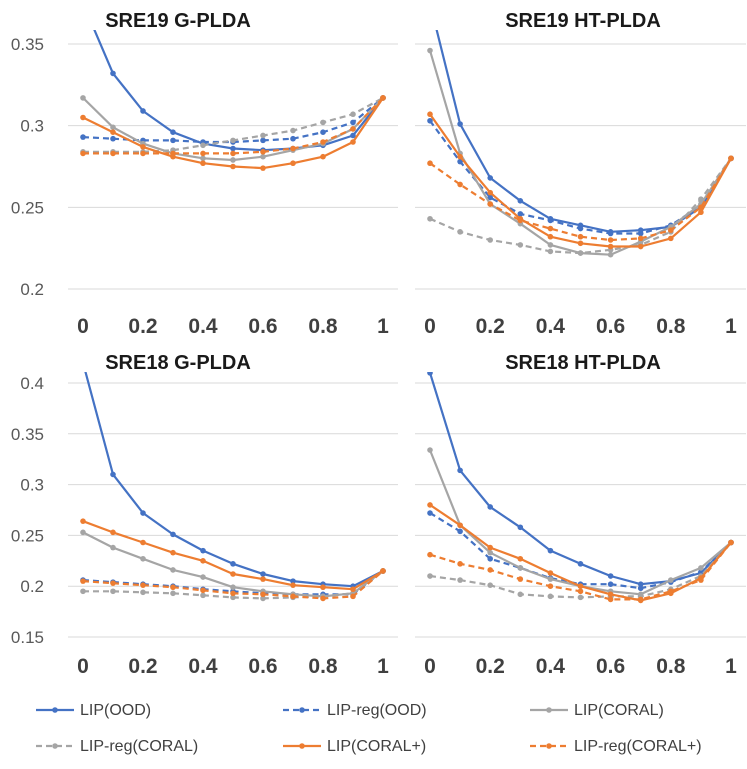 The image size is (747, 769). I want to click on legend-item-lip-reg-coral: LIP-reg(CORAL+), so click(616, 746).